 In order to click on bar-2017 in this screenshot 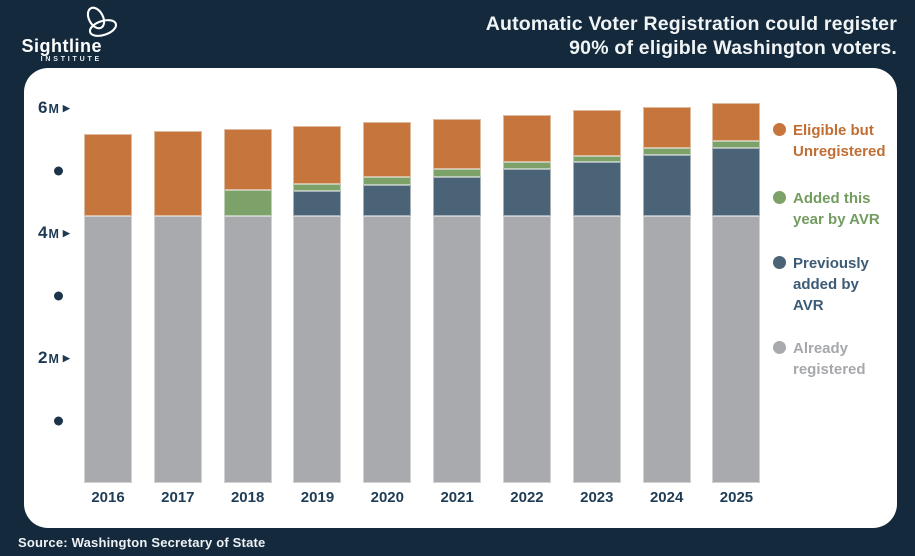, I will do `click(177, 307)`.